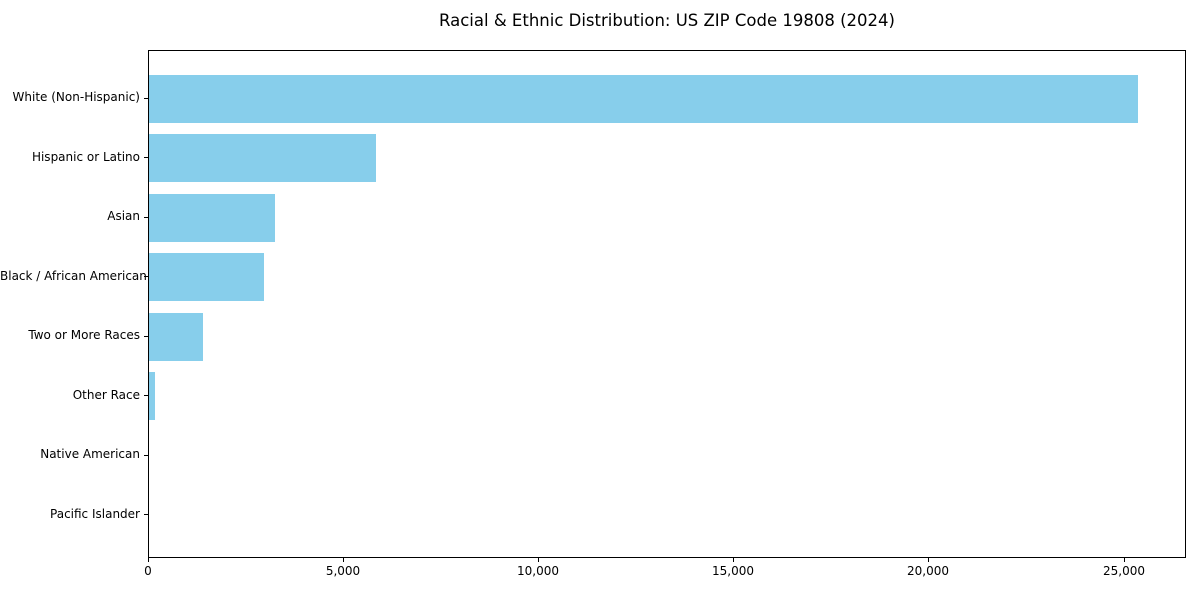  Describe the element at coordinates (343, 571) in the screenshot. I see `x-tick-label: 5,000` at that location.